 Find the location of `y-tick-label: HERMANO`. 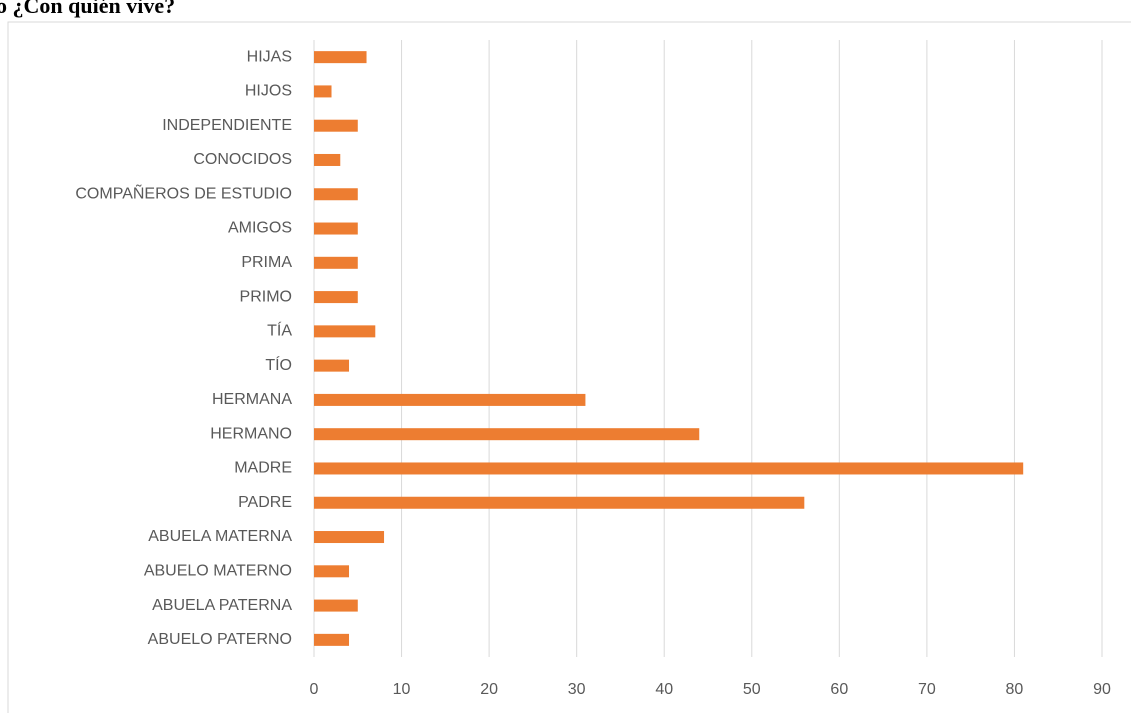

y-tick-label: HERMANO is located at coordinates (251, 433).